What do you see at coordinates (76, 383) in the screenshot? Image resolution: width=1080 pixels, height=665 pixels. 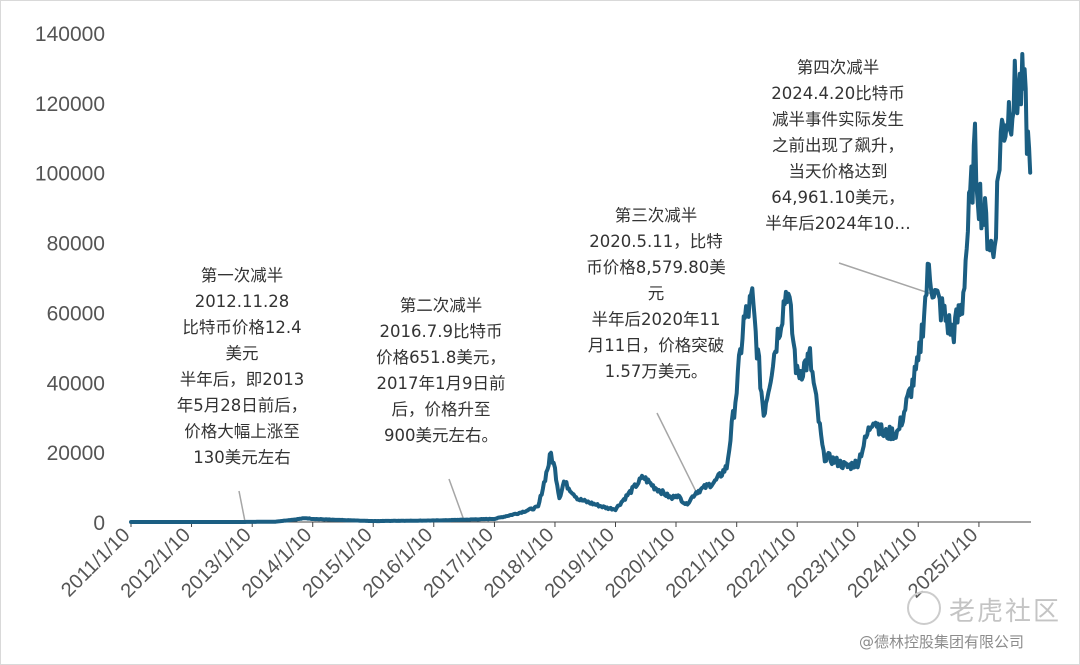 I see `y-tick-label: 40000` at bounding box center [76, 383].